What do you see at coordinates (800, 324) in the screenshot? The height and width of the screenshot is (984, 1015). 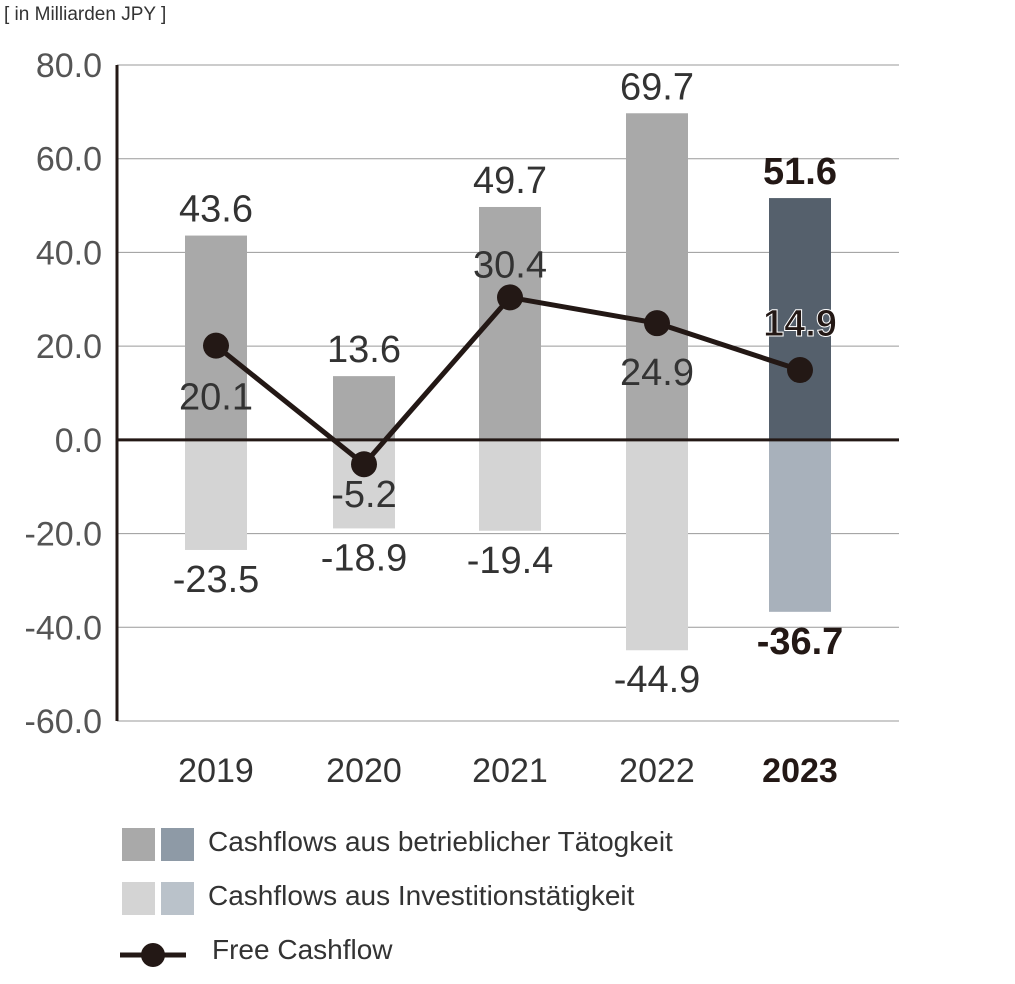 I see `free-cashflow-label-2023: 14.9` at bounding box center [800, 324].